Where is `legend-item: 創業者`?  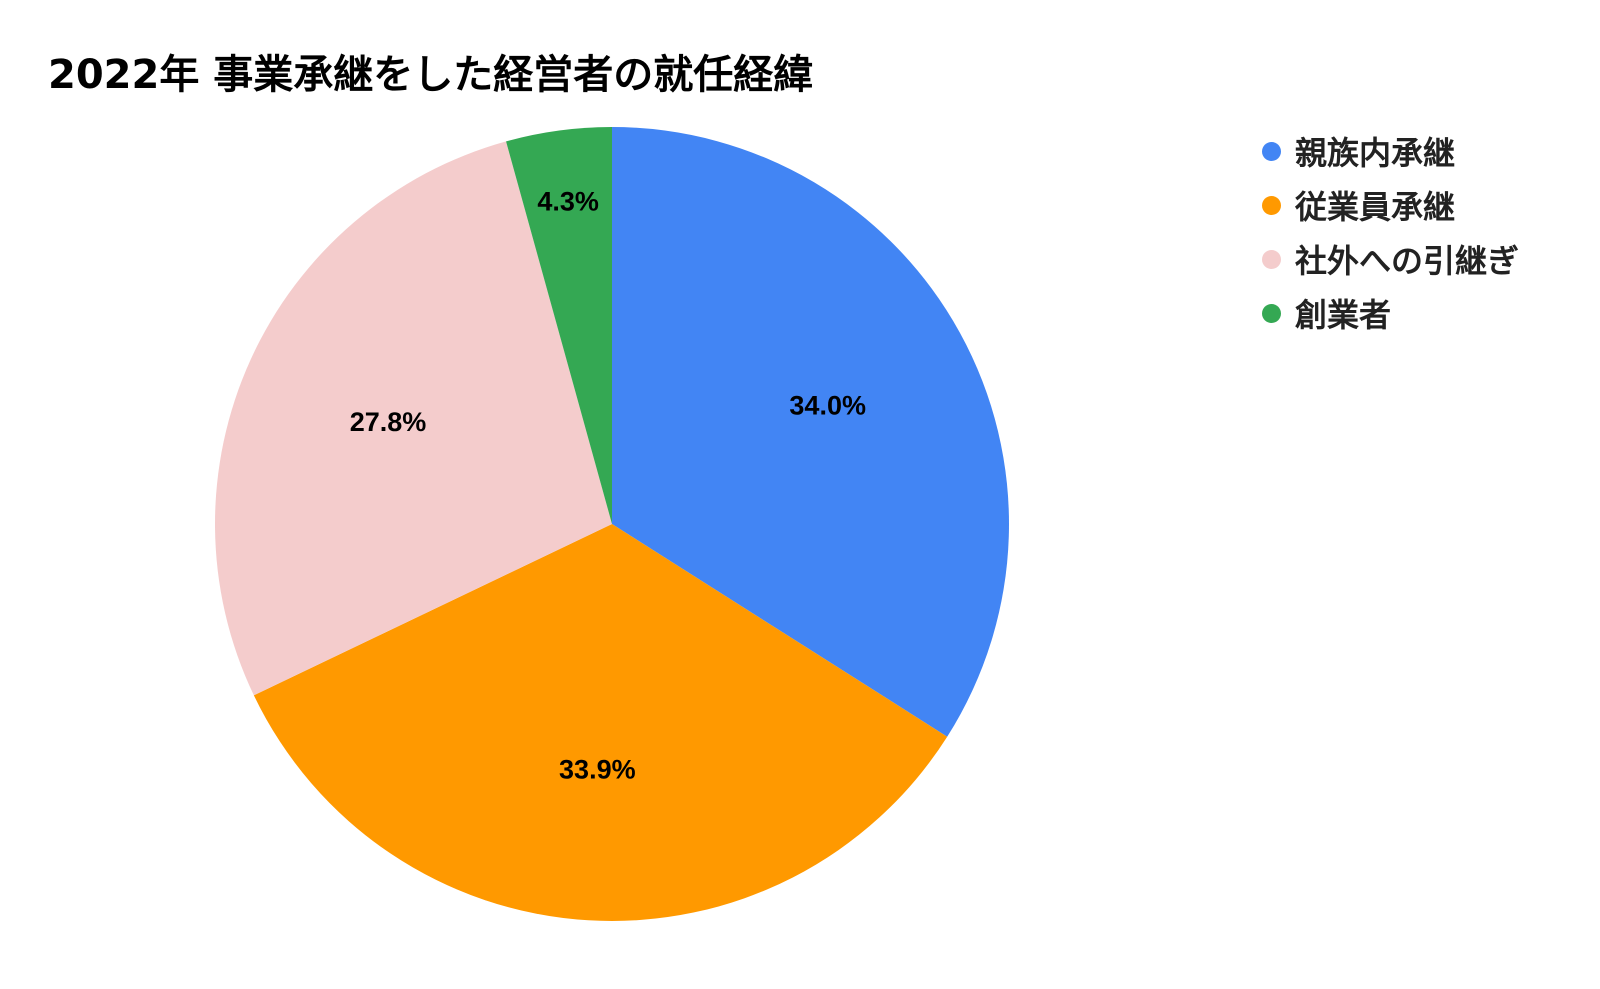
legend-item: 創業者 is located at coordinates (1390, 313).